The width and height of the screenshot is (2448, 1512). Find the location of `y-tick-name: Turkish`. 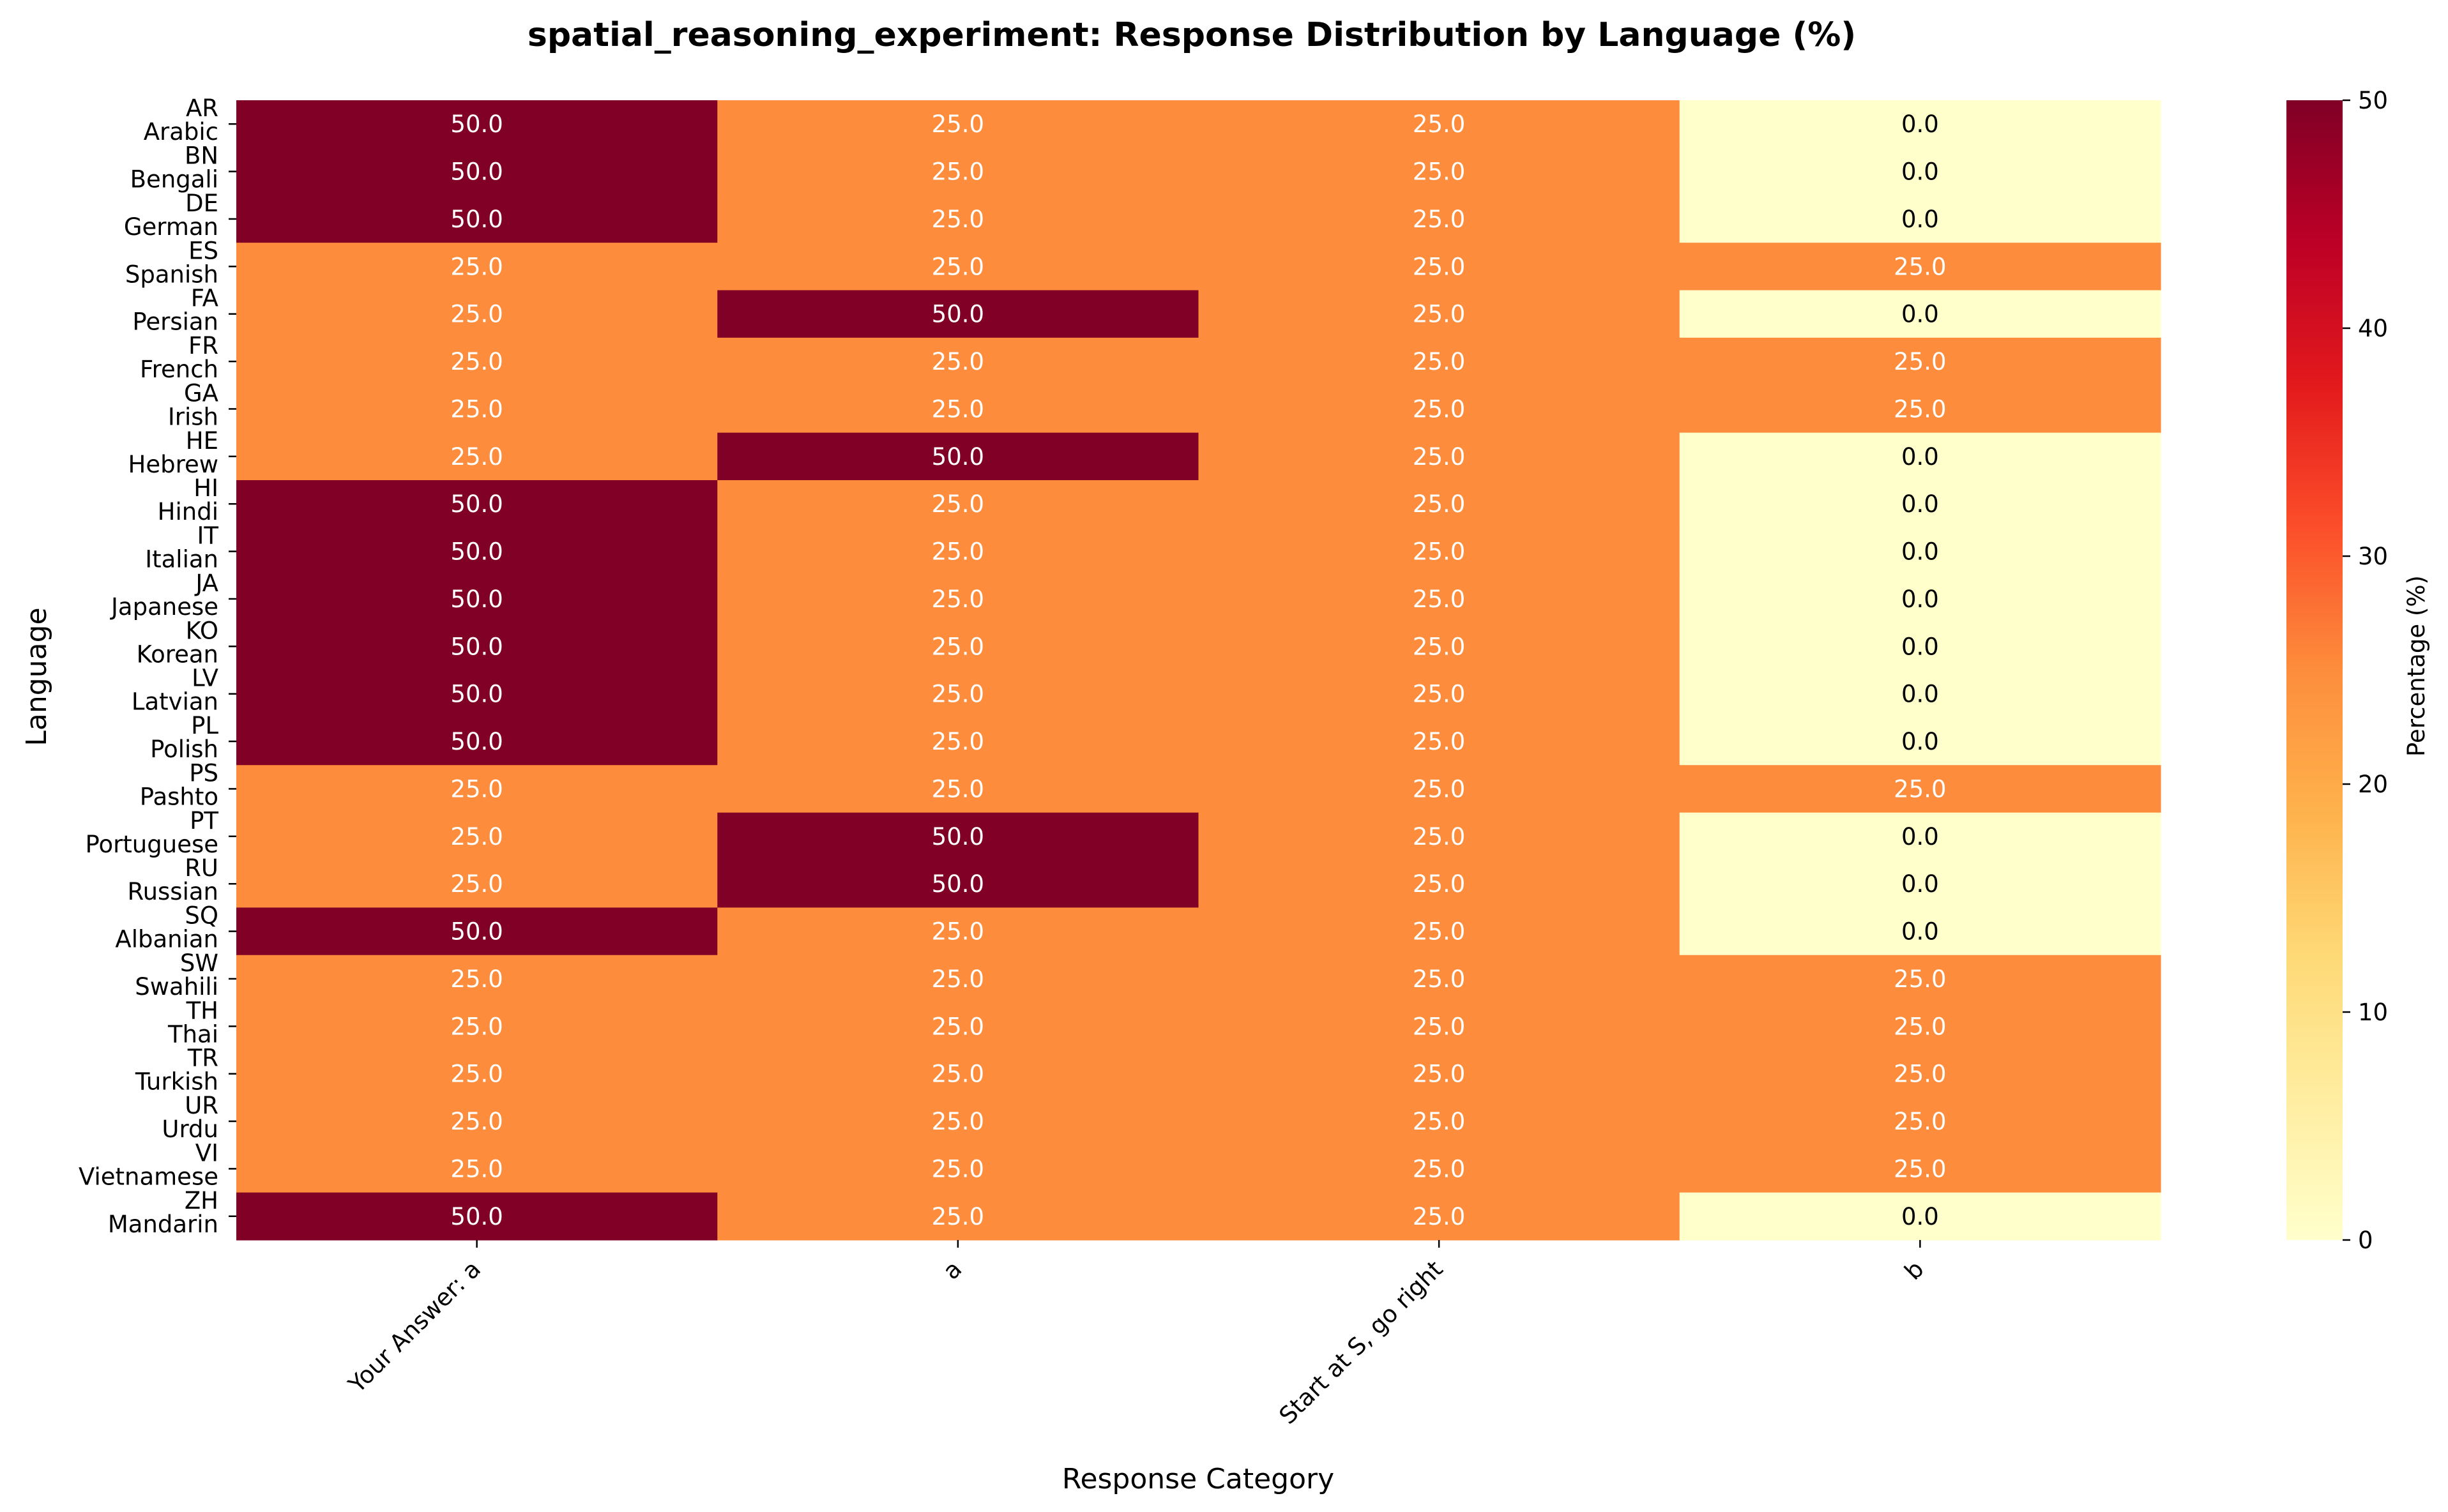

y-tick-name: Turkish is located at coordinates (176, 1082).